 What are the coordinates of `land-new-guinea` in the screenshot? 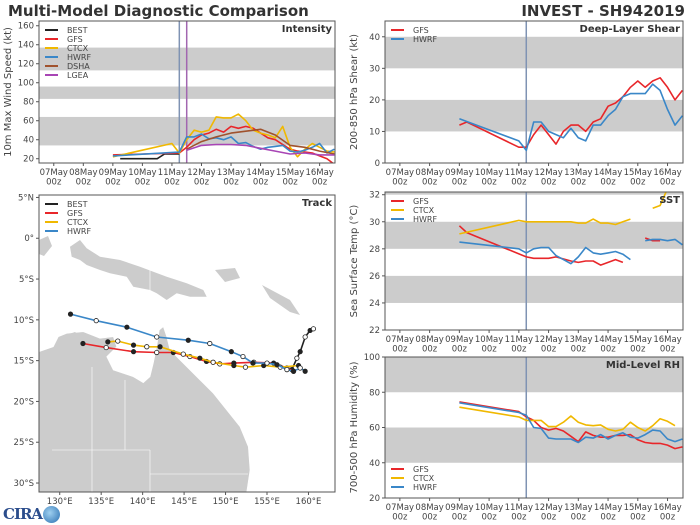 It's located at (138, 270).